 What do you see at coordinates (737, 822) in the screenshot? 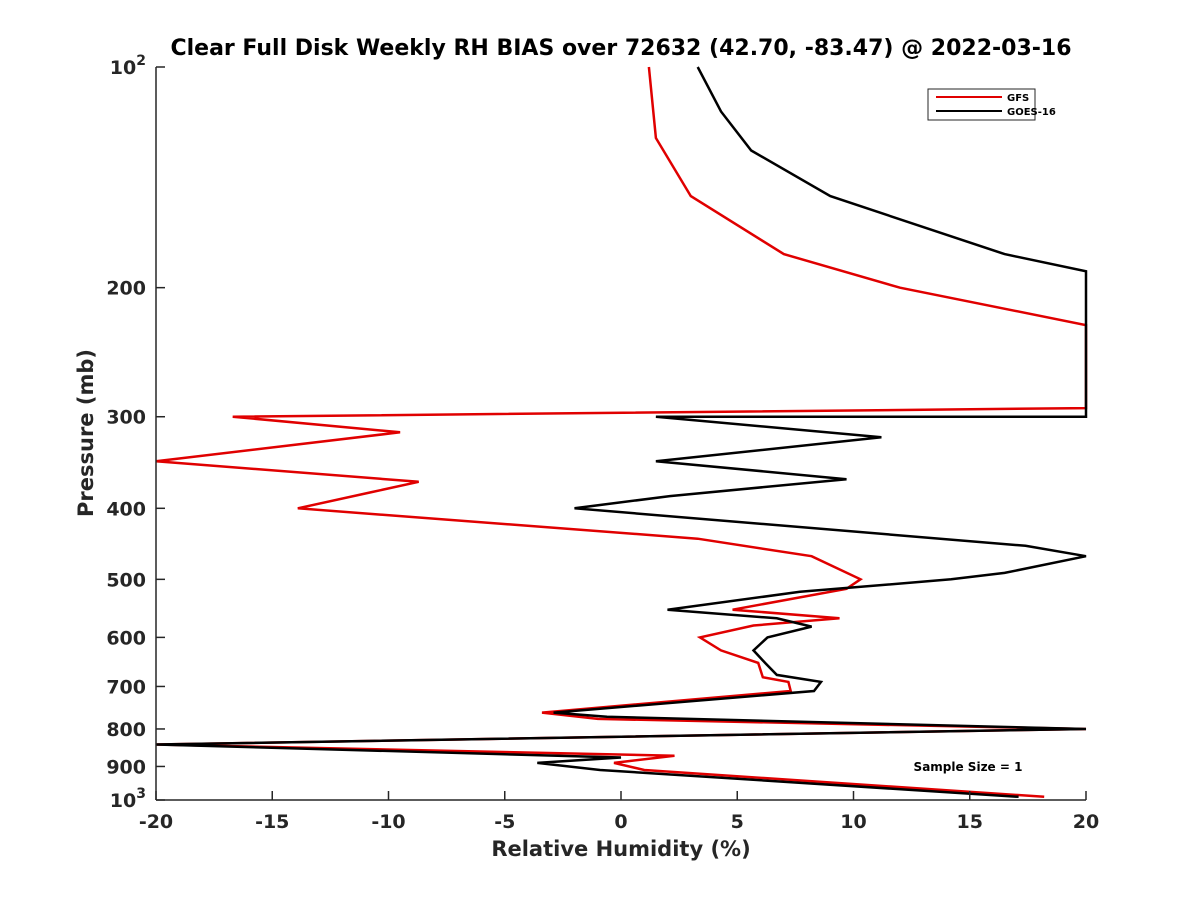
I see `x-tick-label: 5` at bounding box center [737, 822].